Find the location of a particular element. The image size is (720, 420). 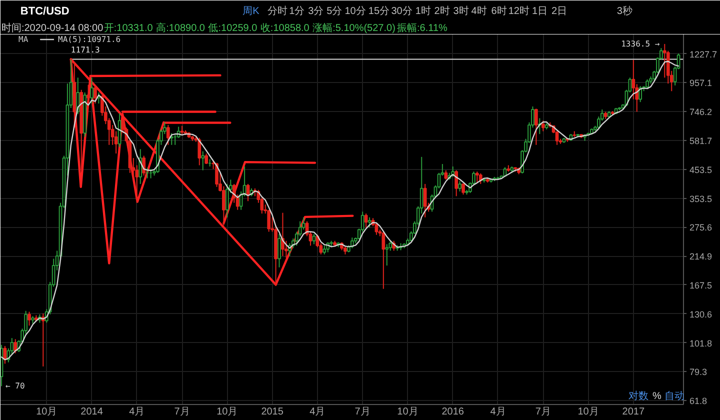

y-tick-label: 746.2 is located at coordinates (701, 112).